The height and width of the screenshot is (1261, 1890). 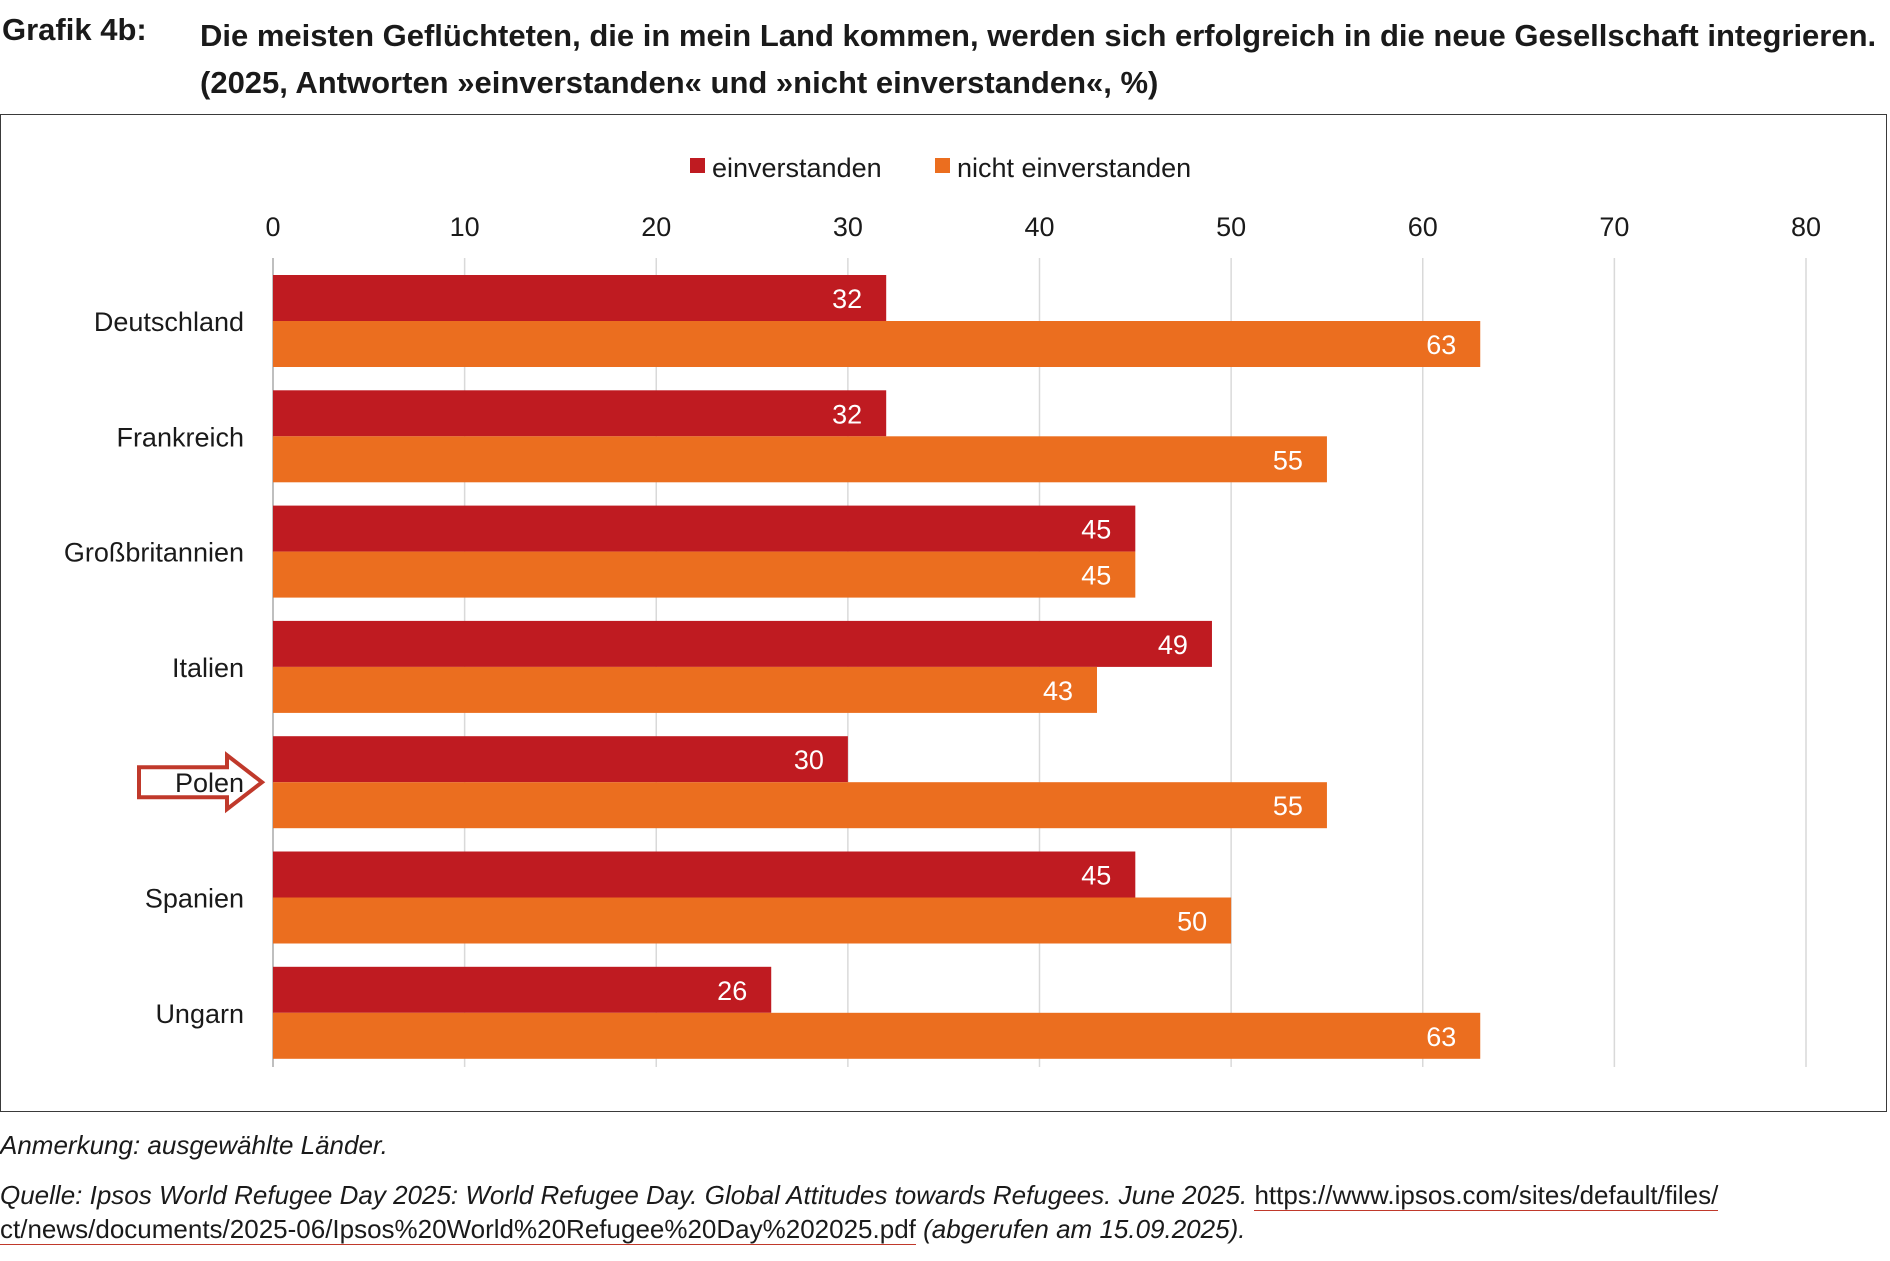 What do you see at coordinates (752, 920) in the screenshot?
I see `bar-spanien-nicht-einverstanden` at bounding box center [752, 920].